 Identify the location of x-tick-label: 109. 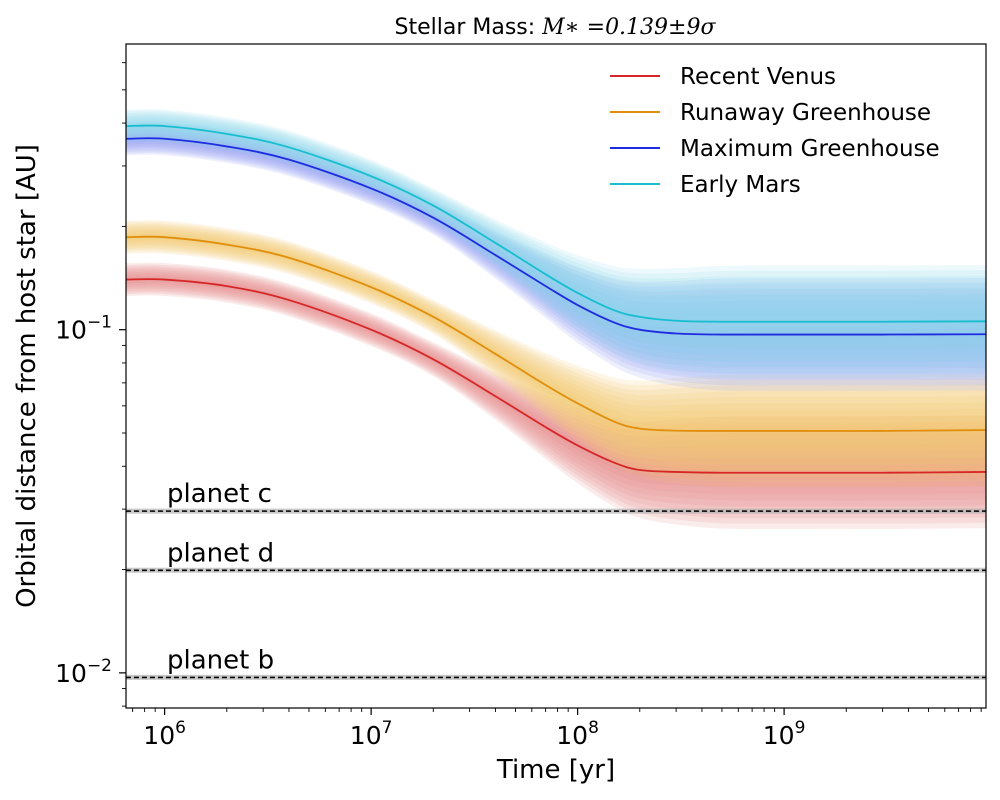
(784, 734).